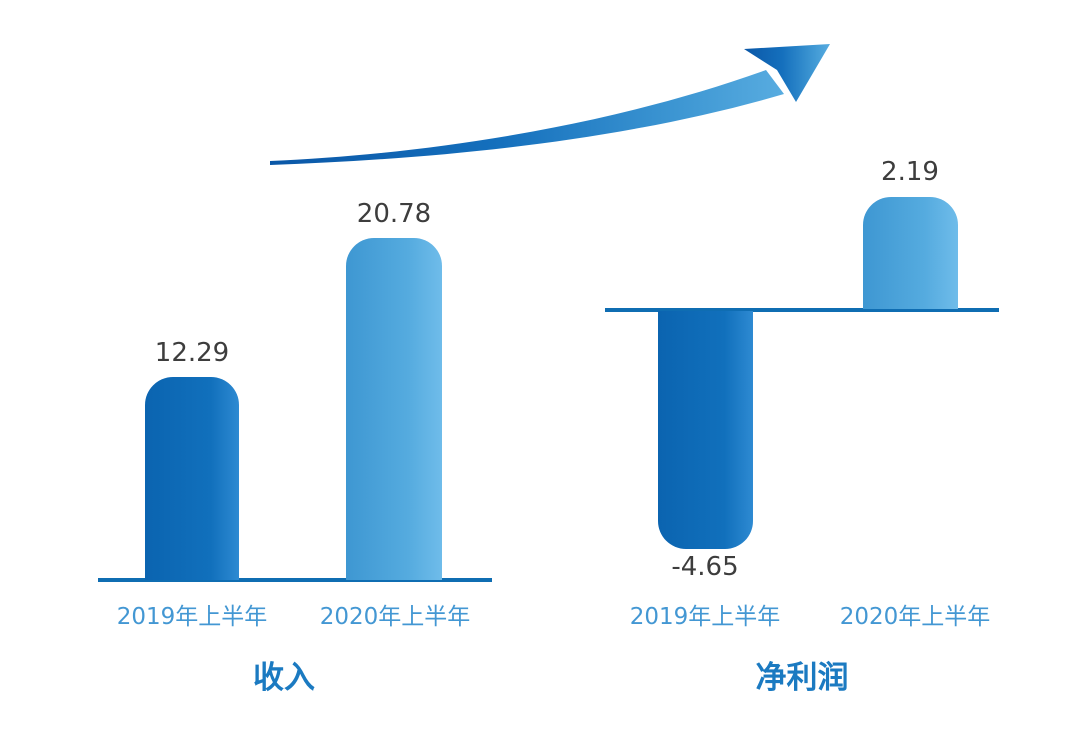  I want to click on netprofit-category-2019: 2019年上半年, so click(705, 617).